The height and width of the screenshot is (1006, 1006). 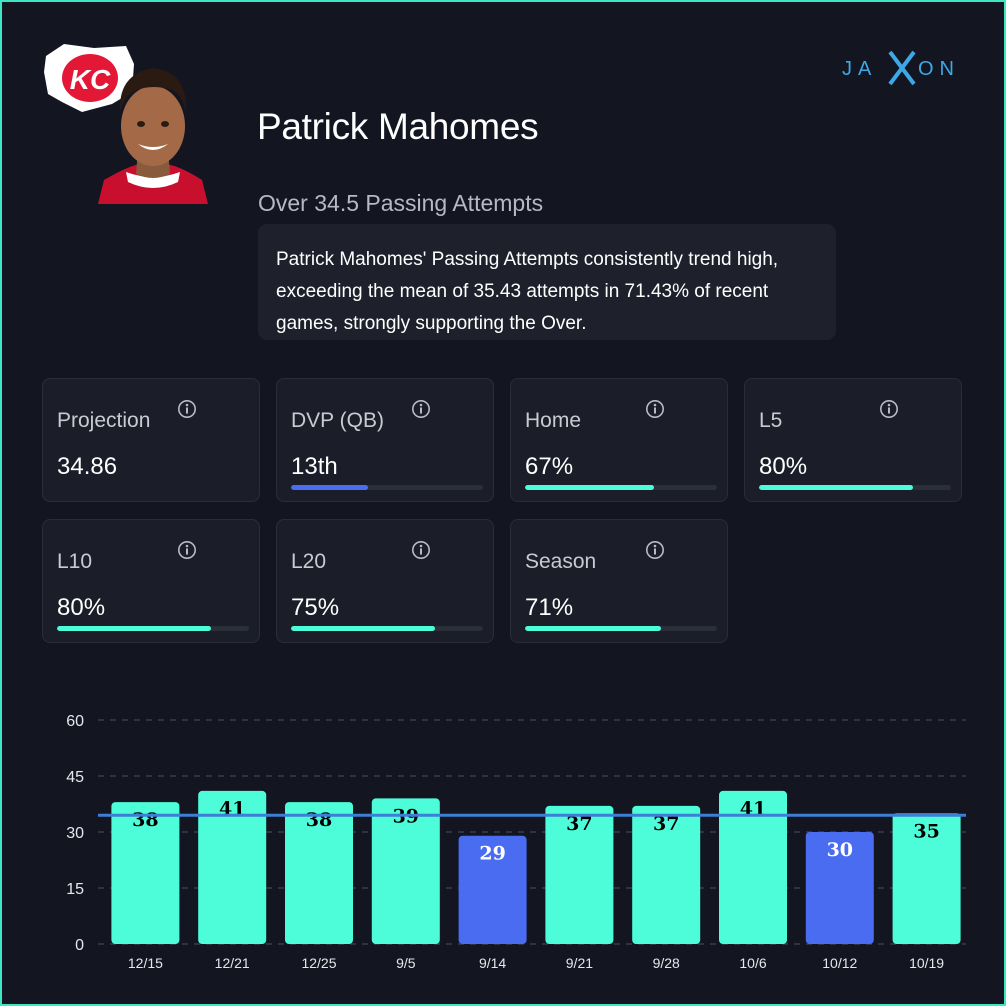 I want to click on svg-text: ON, so click(x=939, y=69).